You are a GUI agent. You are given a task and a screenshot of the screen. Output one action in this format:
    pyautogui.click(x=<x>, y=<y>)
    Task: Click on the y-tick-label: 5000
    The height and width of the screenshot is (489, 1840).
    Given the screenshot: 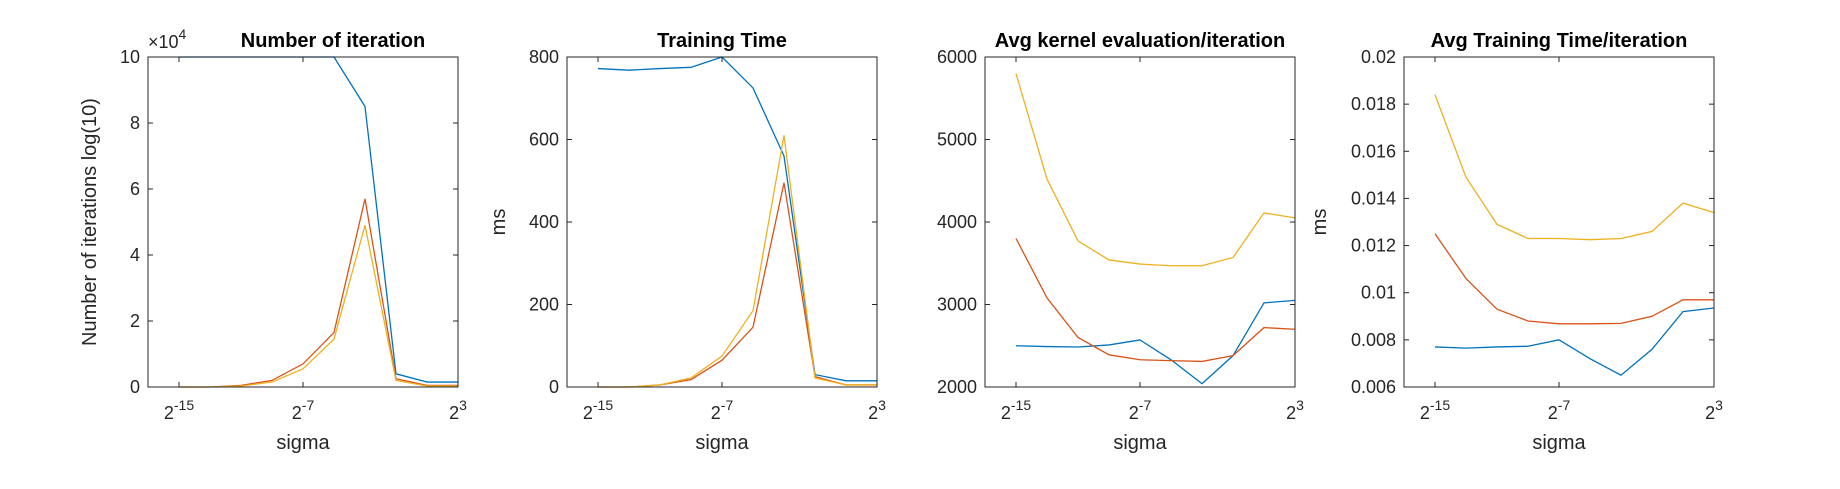 What is the action you would take?
    pyautogui.click(x=957, y=140)
    